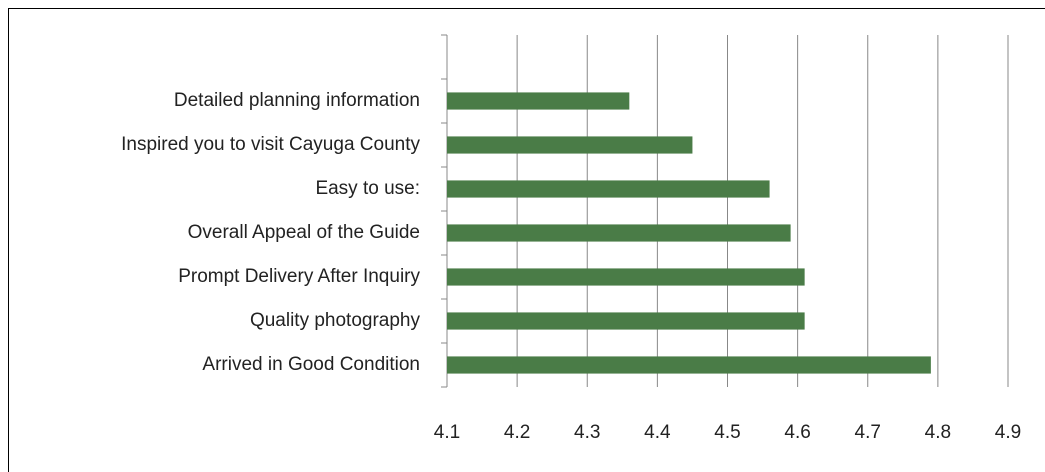 The height and width of the screenshot is (472, 1045). Describe the element at coordinates (517, 432) in the screenshot. I see `x-tick-label: 4.2` at that location.